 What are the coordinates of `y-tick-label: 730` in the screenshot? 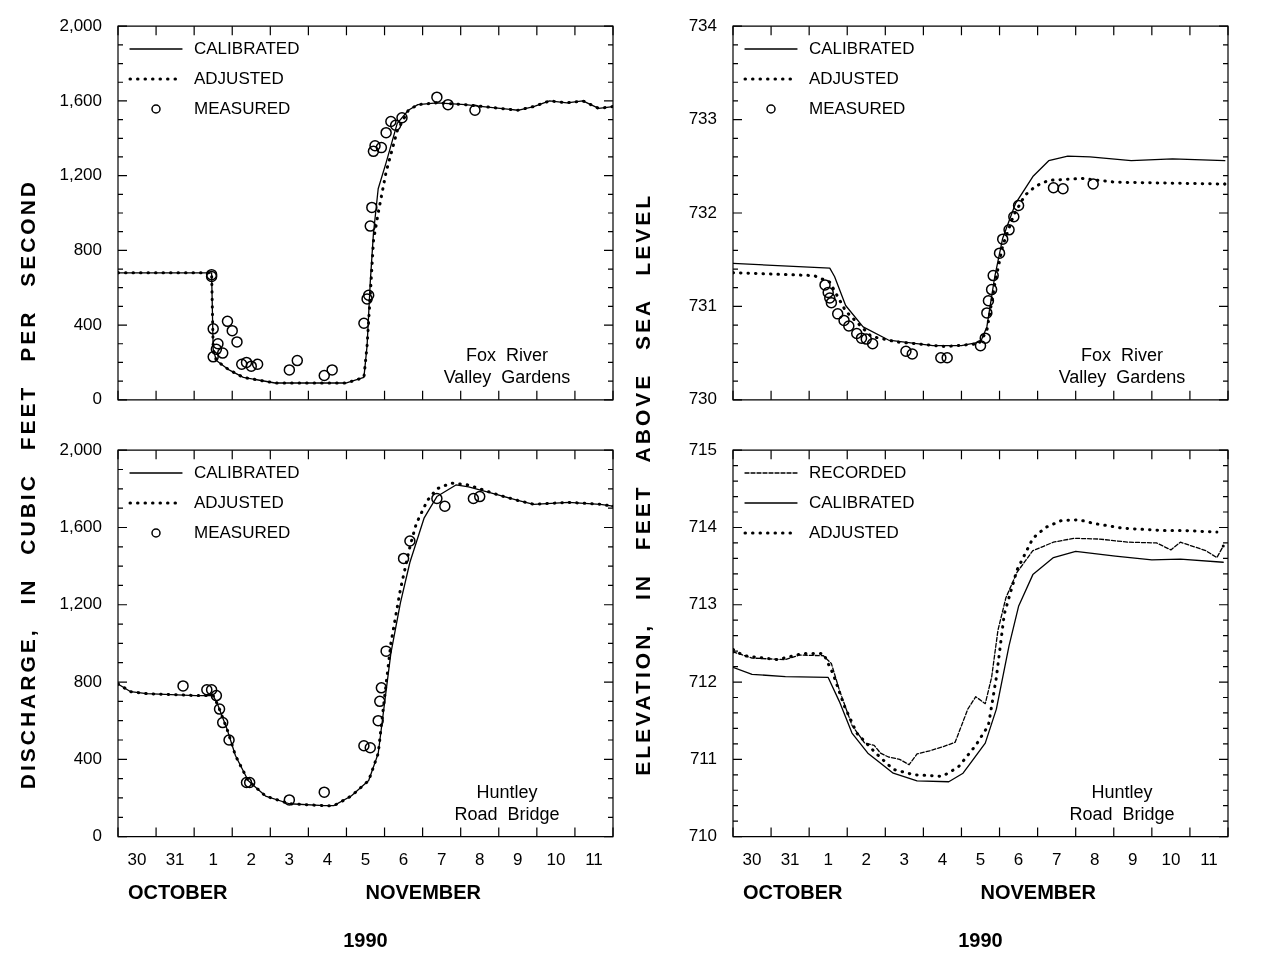 It's located at (702, 399).